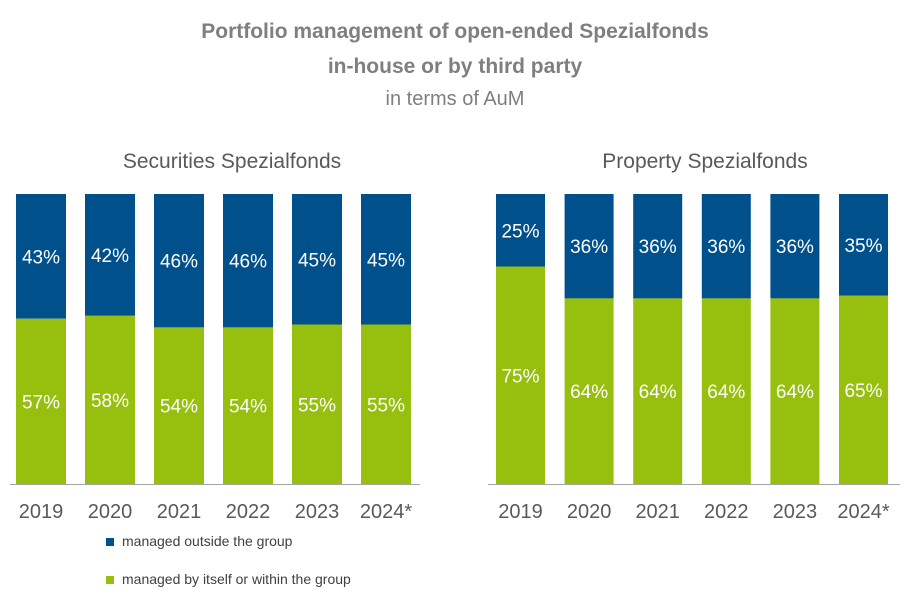 The image size is (920, 602). What do you see at coordinates (795, 512) in the screenshot?
I see `property-category-label-4: 2023` at bounding box center [795, 512].